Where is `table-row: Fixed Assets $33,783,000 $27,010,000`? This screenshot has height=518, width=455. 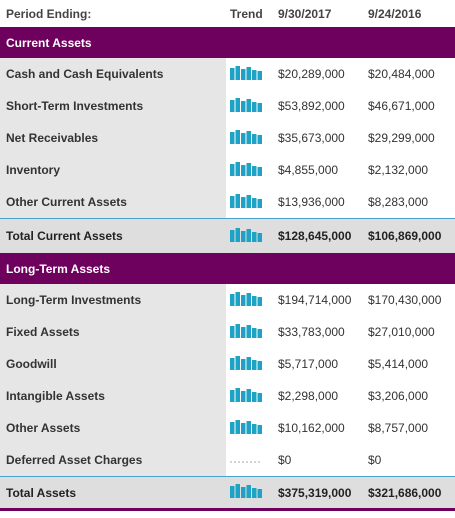 table-row: Fixed Assets $33,783,000 $27,010,000 is located at coordinates (227, 332).